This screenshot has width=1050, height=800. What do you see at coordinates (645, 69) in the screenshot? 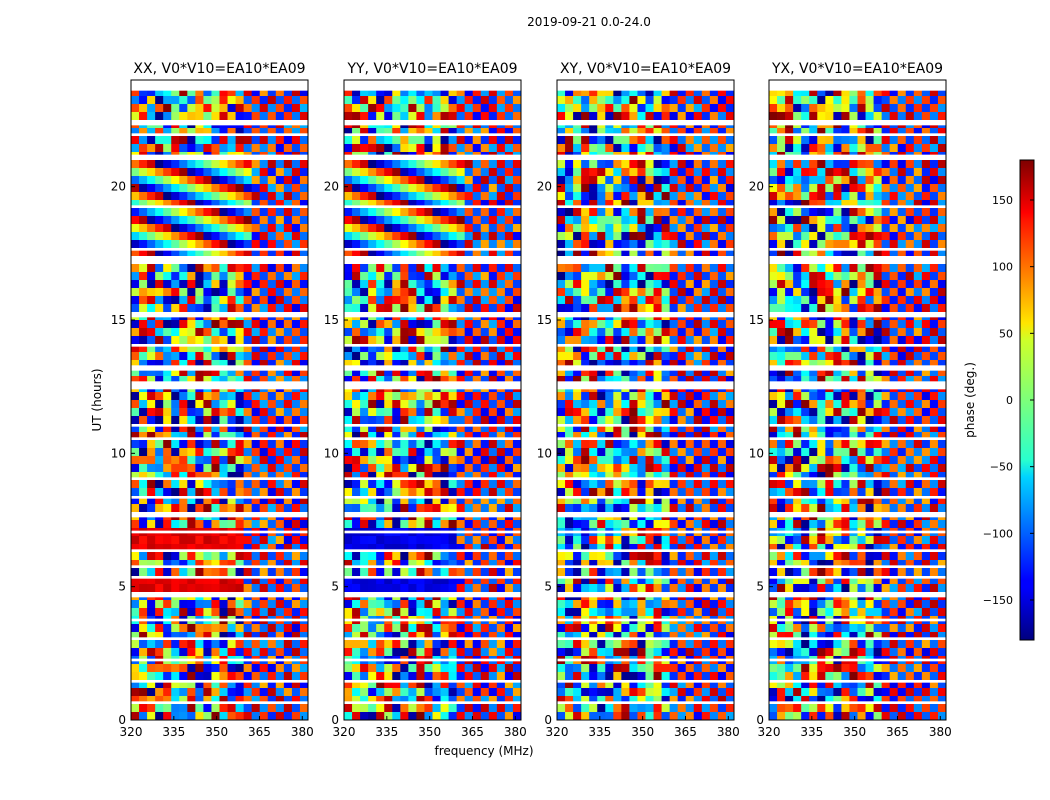
I see `panel-title: XY, V0*V10=EA10*EA09` at bounding box center [645, 69].